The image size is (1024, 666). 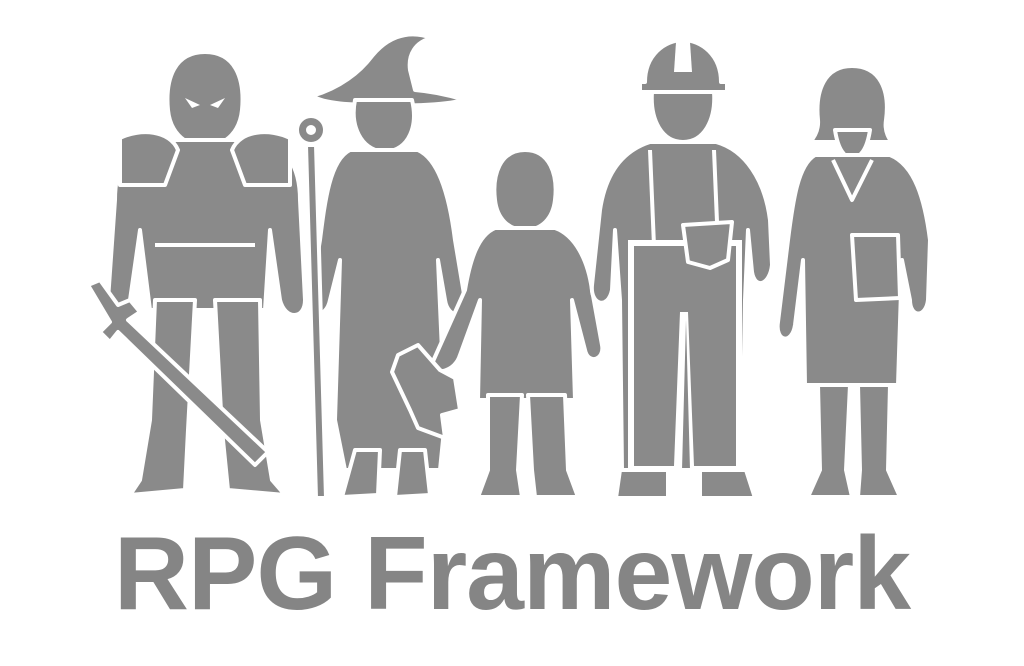 What do you see at coordinates (512, 574) in the screenshot?
I see `logo-title: RPG Framework` at bounding box center [512, 574].